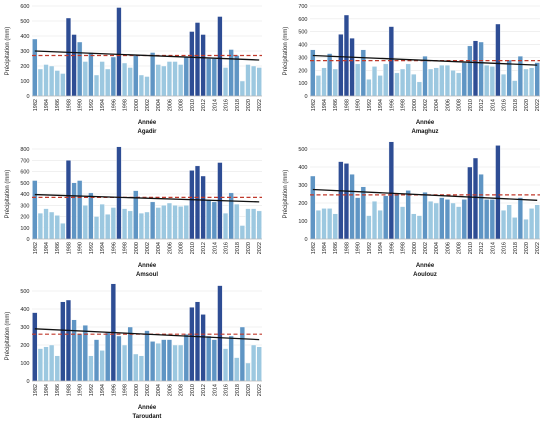  Describe the element at coordinates (359, 105) in the screenshot. I see `x-tick-label: 1990` at that location.